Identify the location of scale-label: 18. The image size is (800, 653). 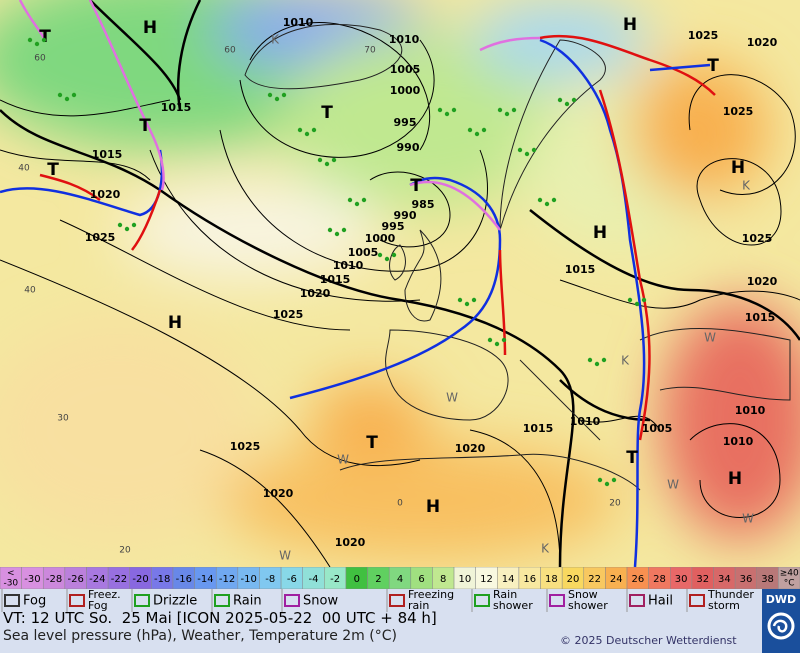
(551, 579).